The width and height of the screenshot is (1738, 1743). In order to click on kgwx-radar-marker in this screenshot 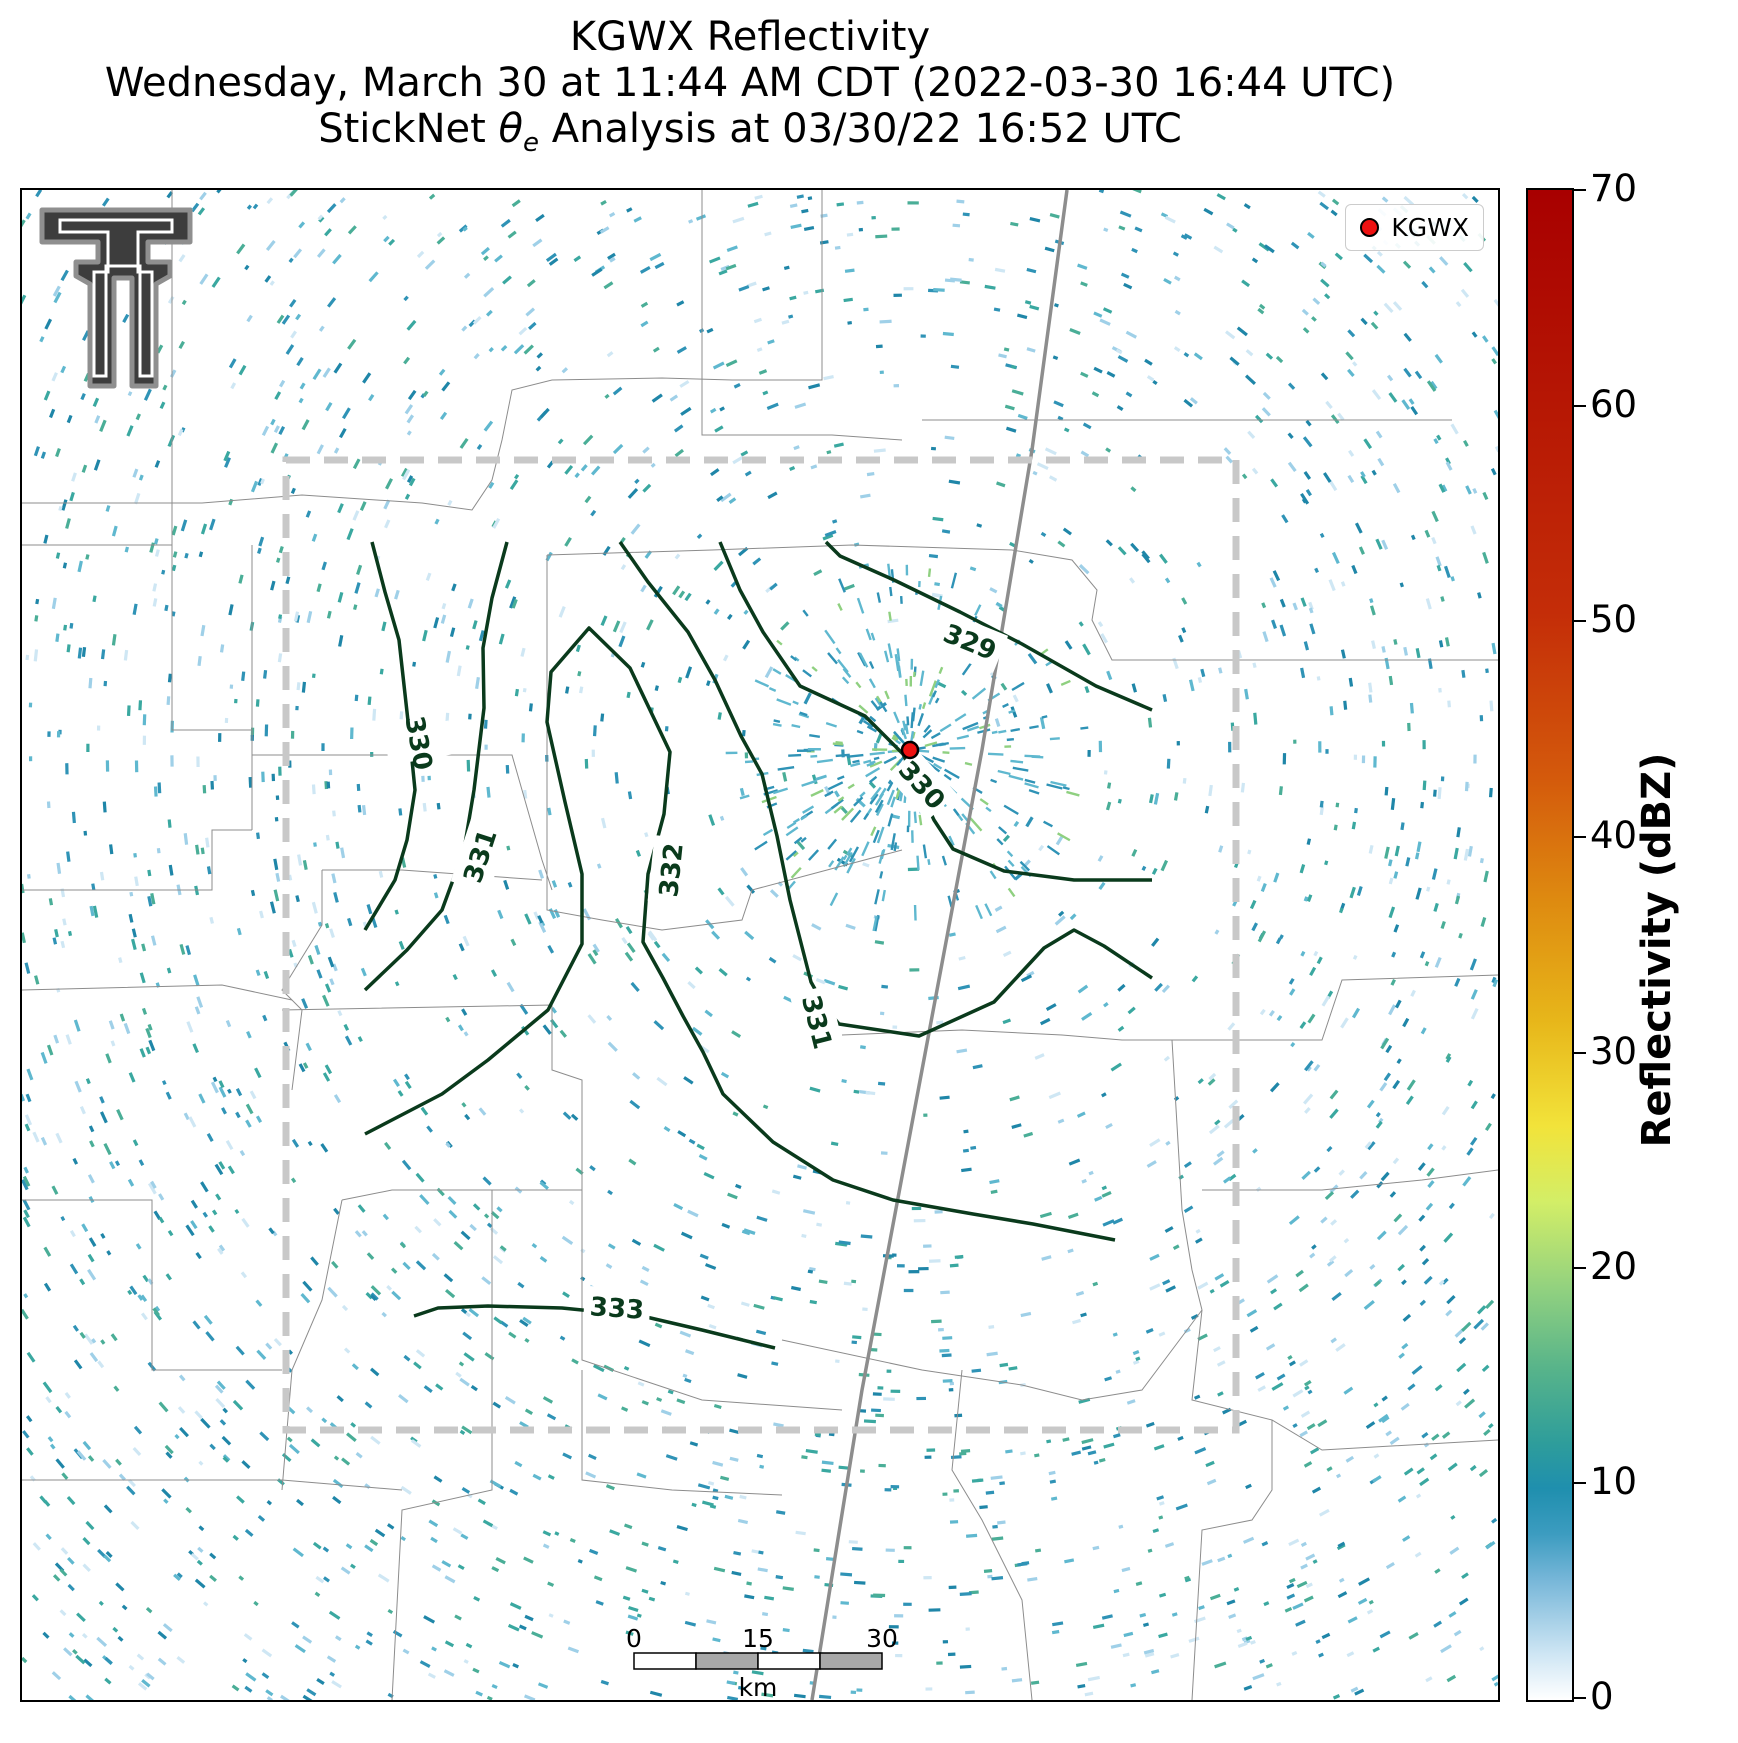, I will do `click(910, 750)`.